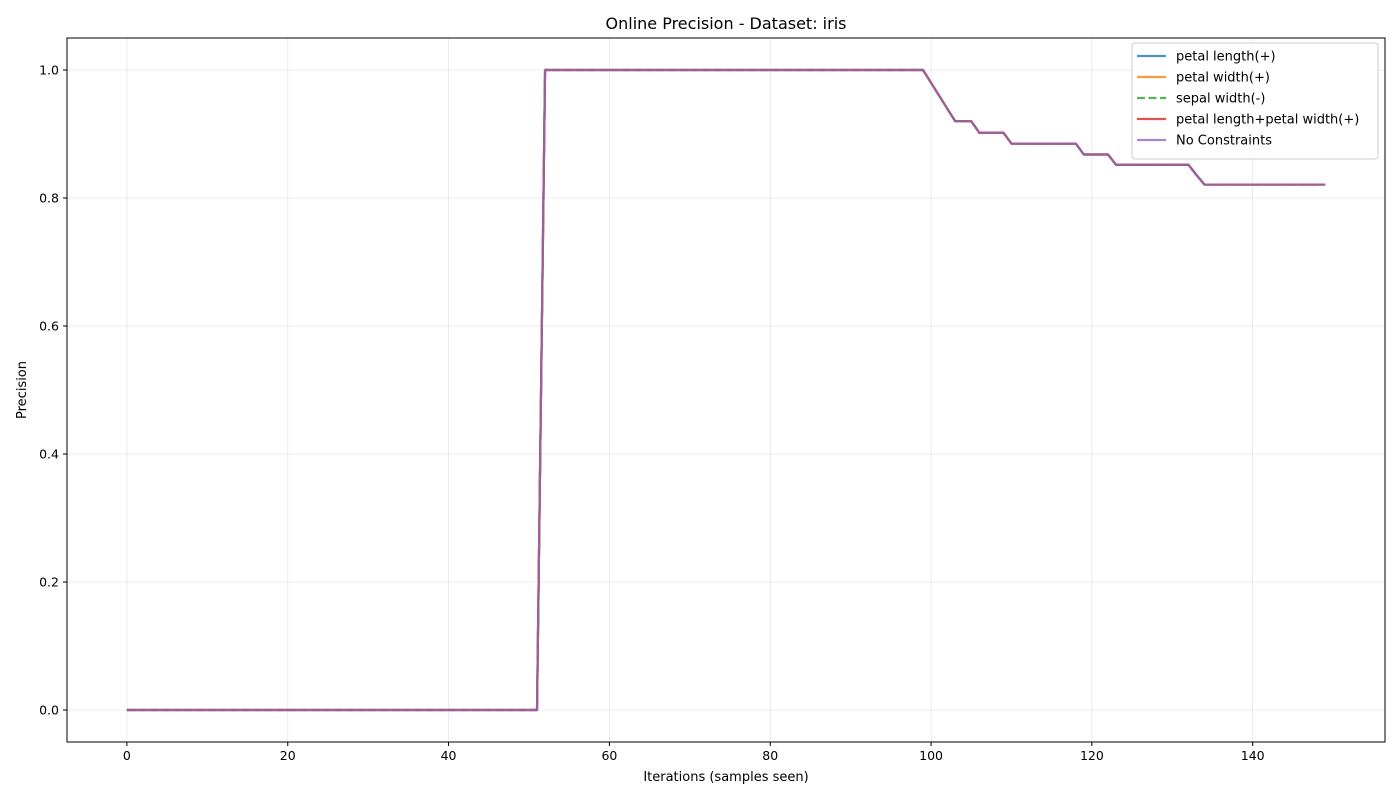  What do you see at coordinates (49, 454) in the screenshot?
I see `y-tick-label-2: 0.4` at bounding box center [49, 454].